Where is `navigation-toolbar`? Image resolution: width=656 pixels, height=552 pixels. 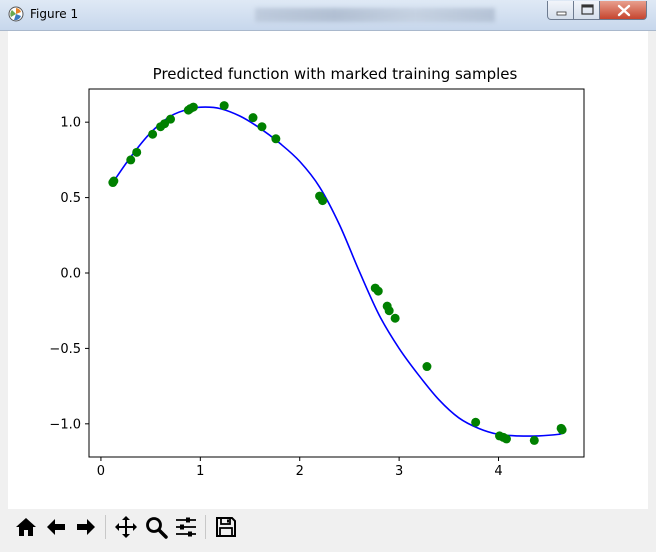 navigation-toolbar is located at coordinates (328, 527).